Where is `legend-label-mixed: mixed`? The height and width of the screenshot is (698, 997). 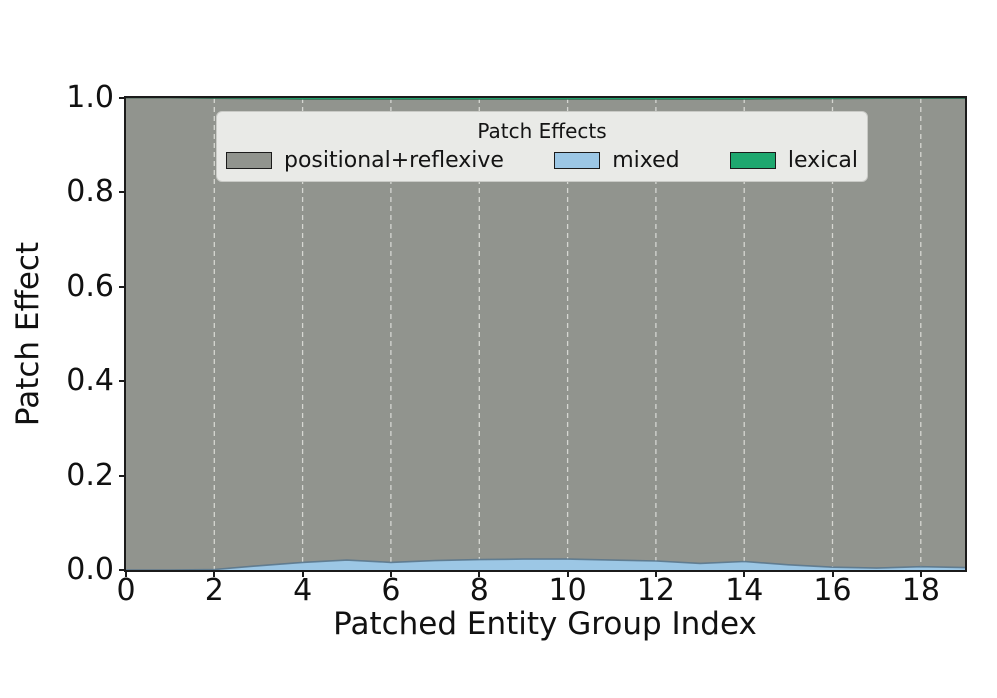 legend-label-mixed: mixed is located at coordinates (646, 160).